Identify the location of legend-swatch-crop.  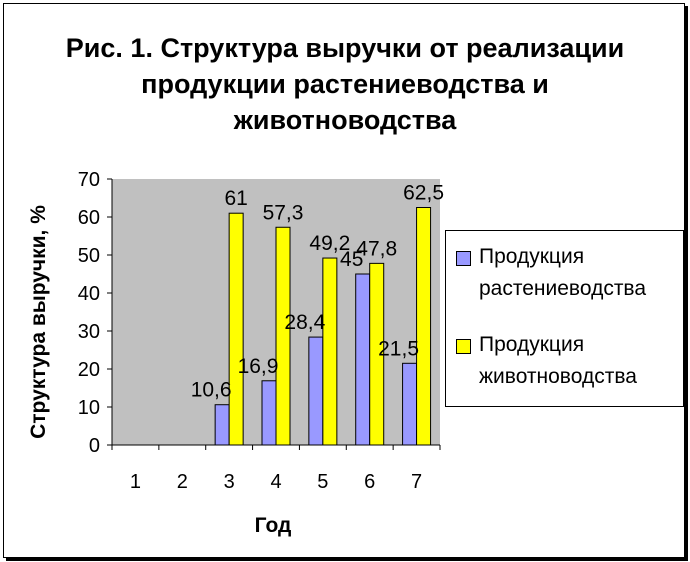
(463, 258).